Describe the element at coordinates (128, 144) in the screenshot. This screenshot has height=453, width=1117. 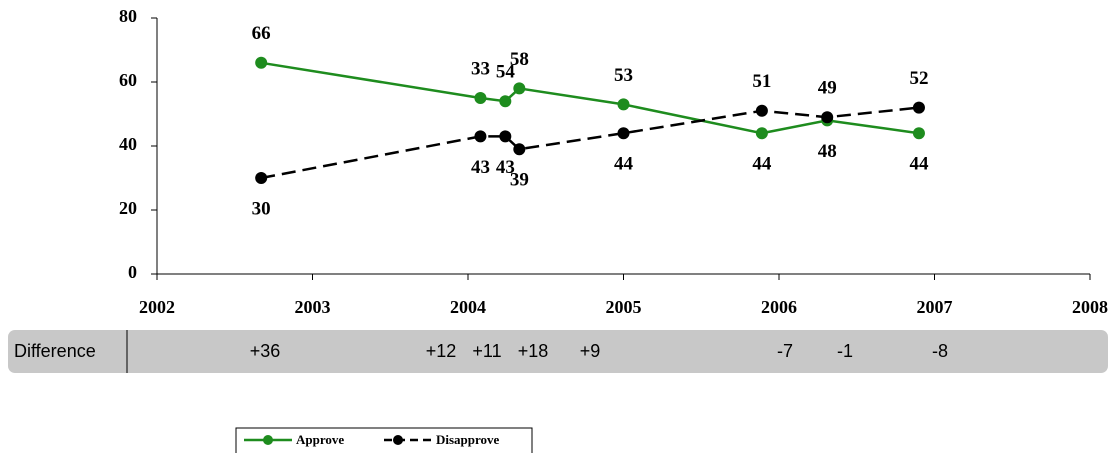
I see `y-tick-label: 40` at that location.